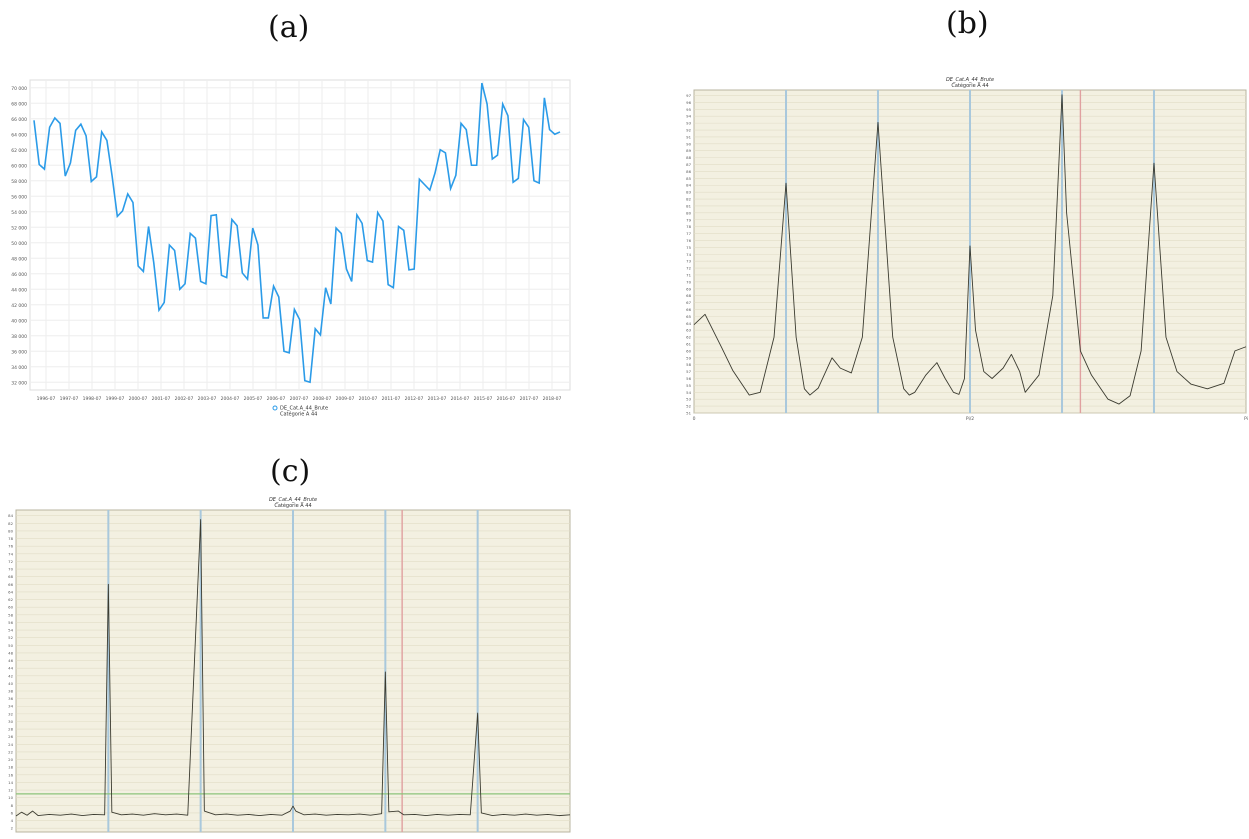 This screenshot has height=839, width=1249. I want to click on y-tick-label: 4, so click(12, 820).